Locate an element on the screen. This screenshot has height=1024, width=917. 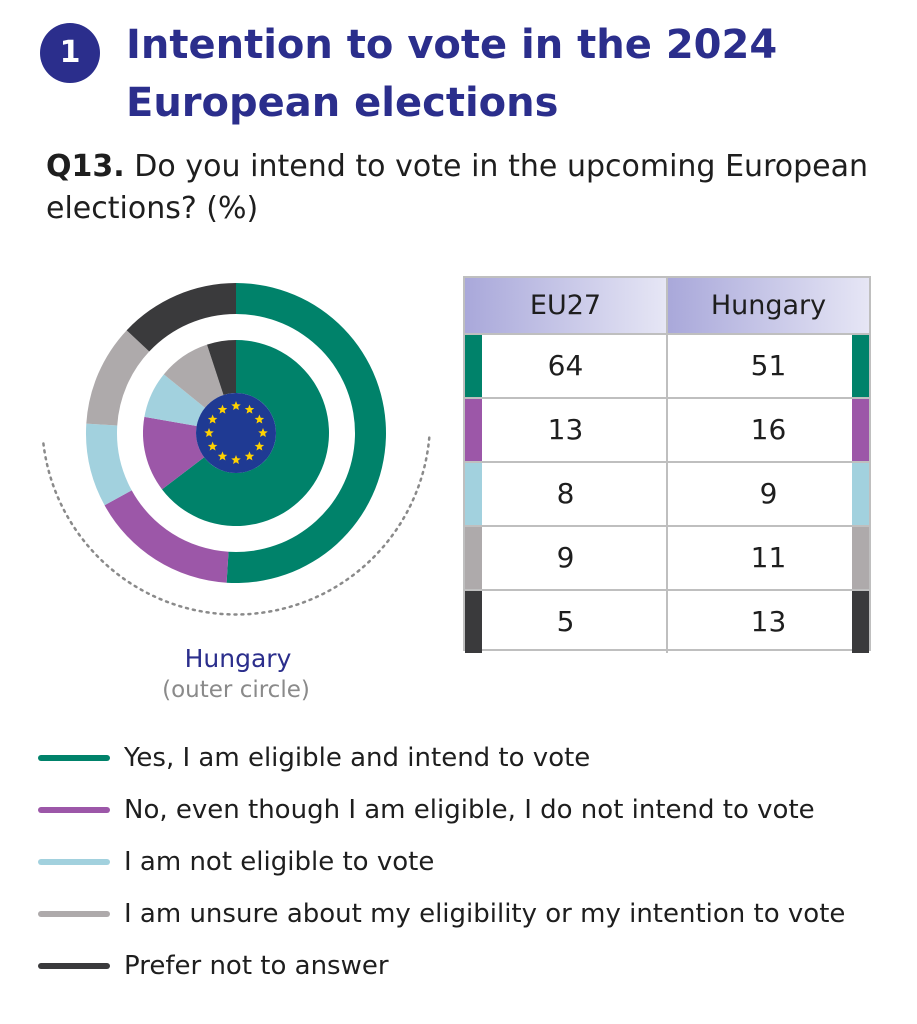
table-row: 5 13 is located at coordinates (667, 621).